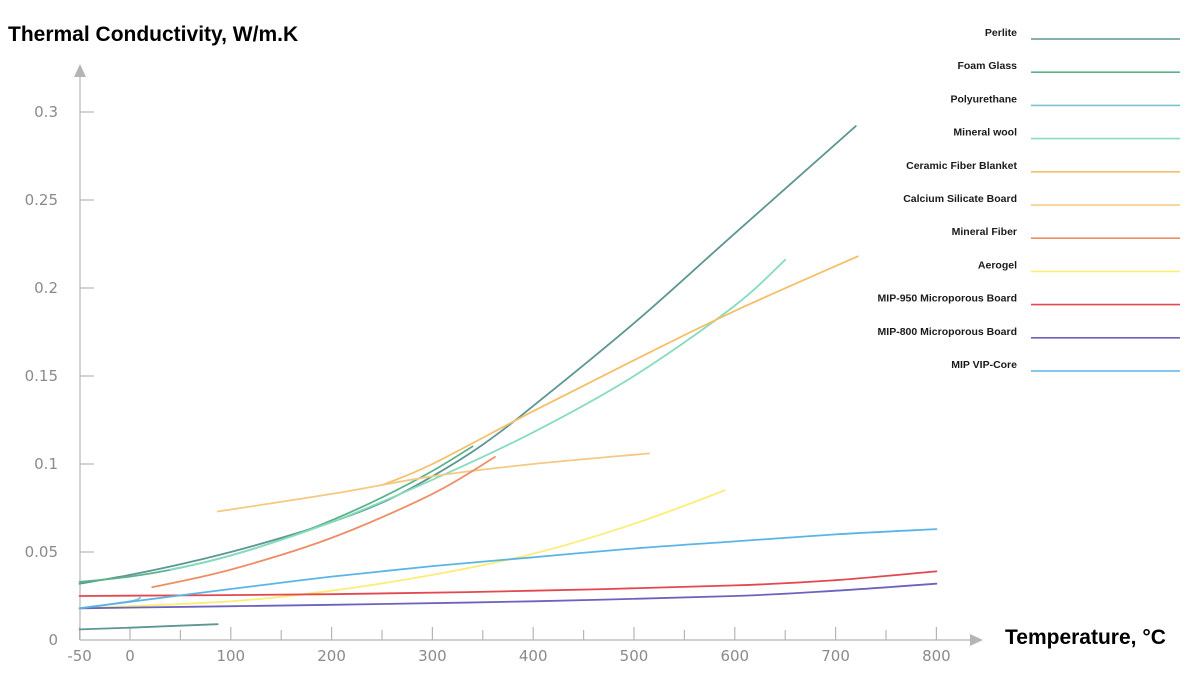 The height and width of the screenshot is (694, 1200). I want to click on x-axis-arrow, so click(976, 640).